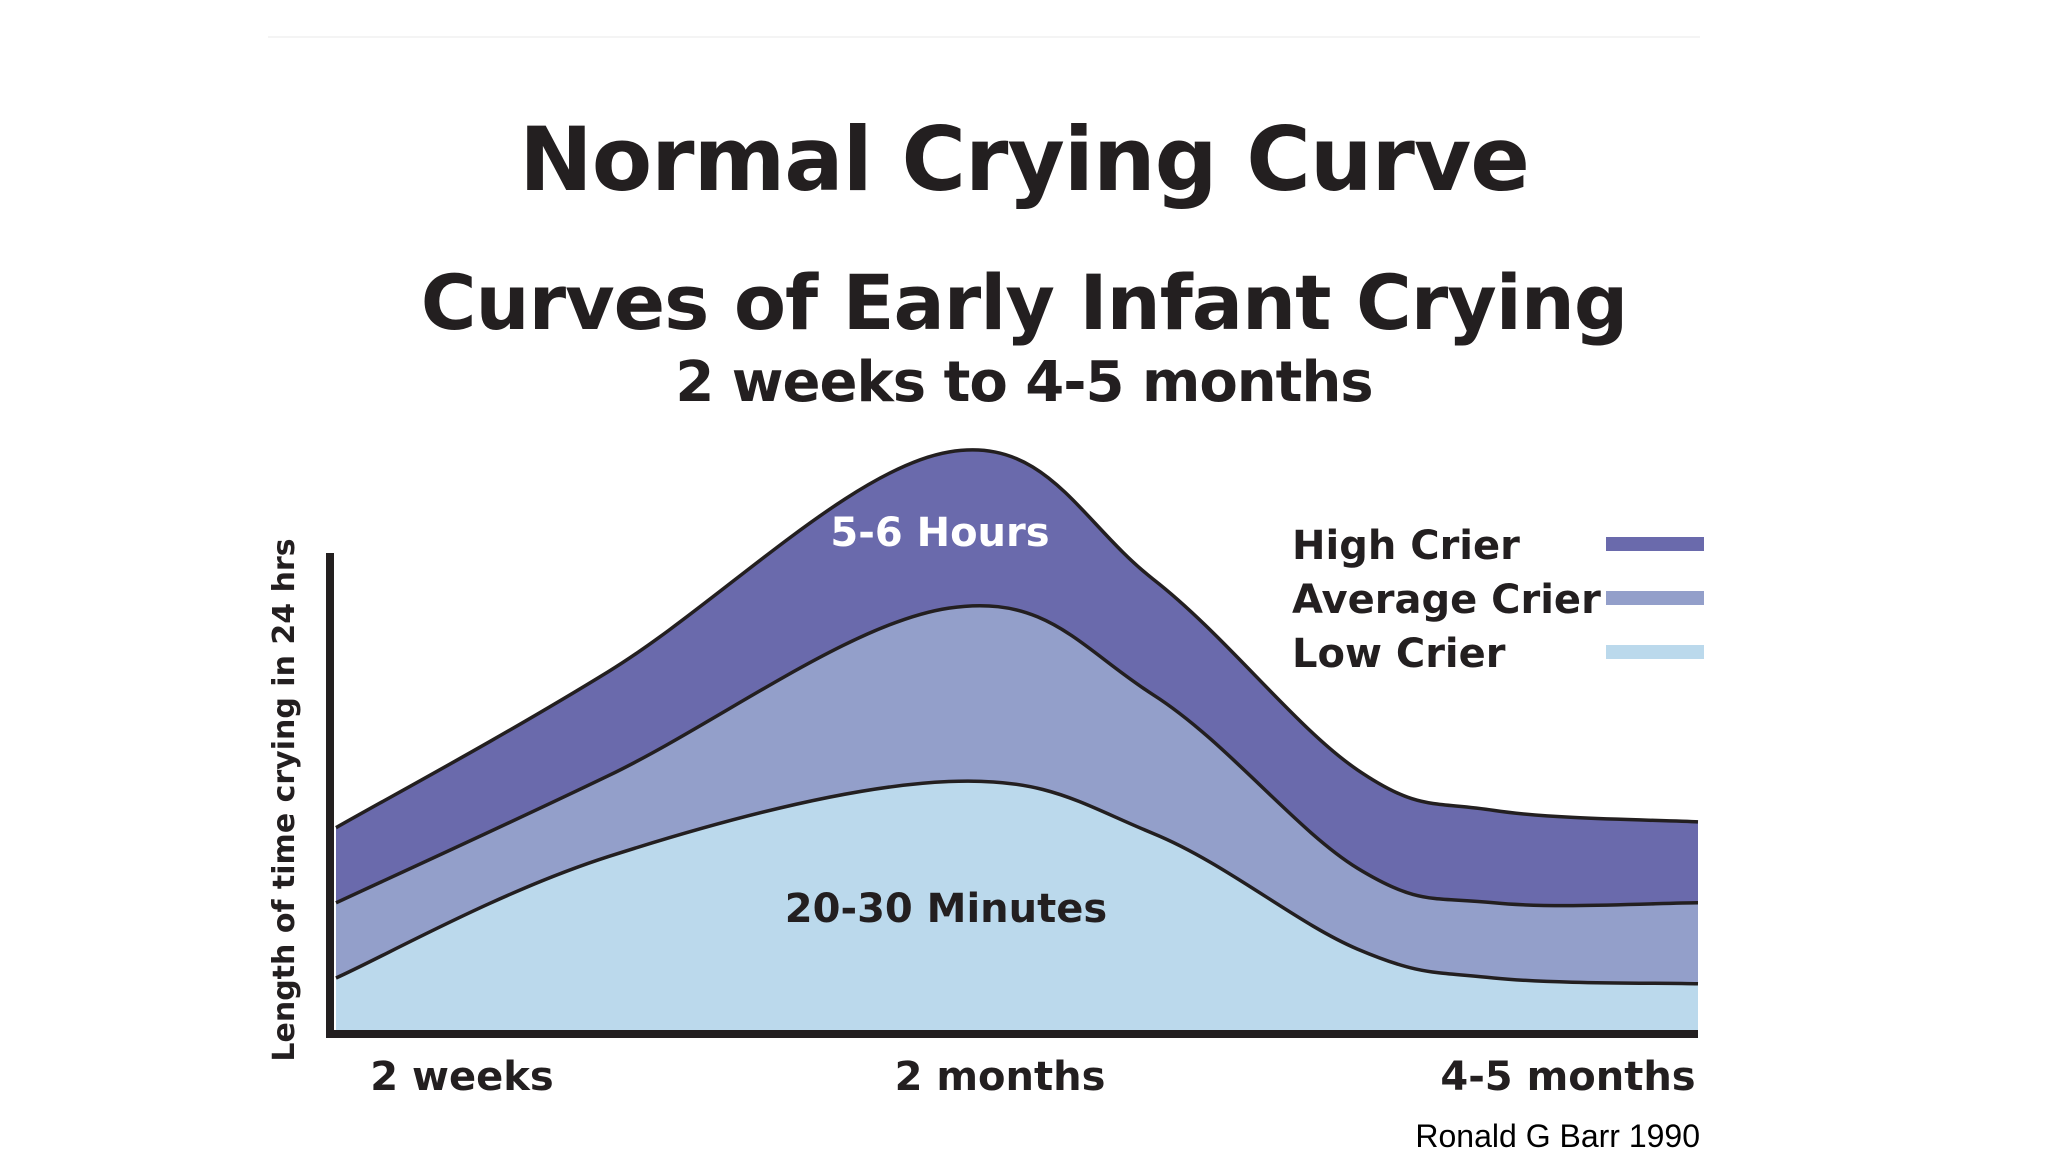 The width and height of the screenshot is (2048, 1155). What do you see at coordinates (1024, 159) in the screenshot?
I see `page-title: Normal Crying Curve` at bounding box center [1024, 159].